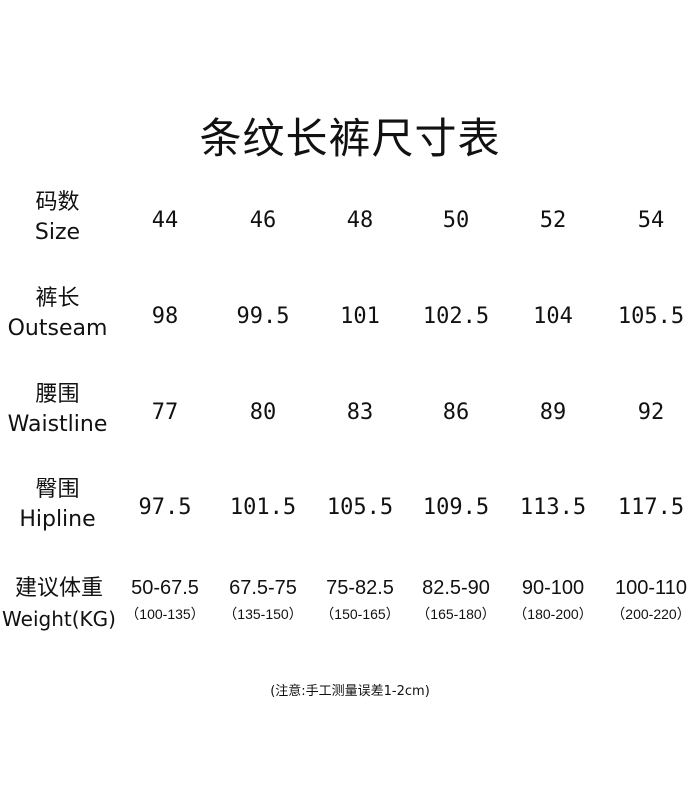 The height and width of the screenshot is (800, 700). What do you see at coordinates (57, 424) in the screenshot?
I see `row-label-en: Waistline` at bounding box center [57, 424].